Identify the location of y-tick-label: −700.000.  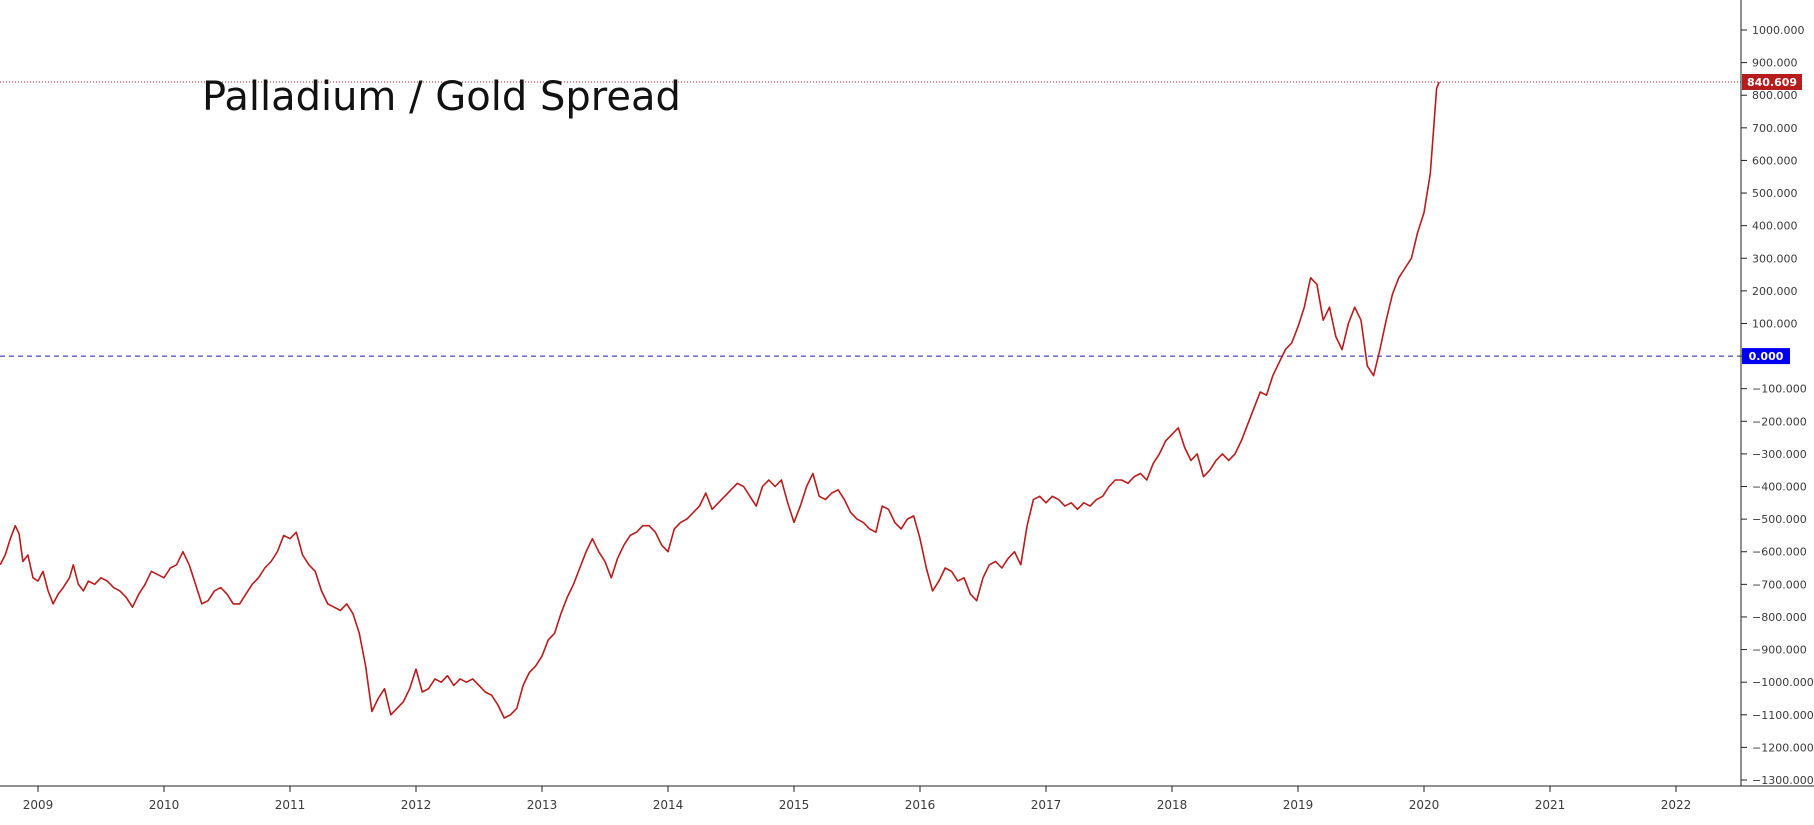
(1779, 584).